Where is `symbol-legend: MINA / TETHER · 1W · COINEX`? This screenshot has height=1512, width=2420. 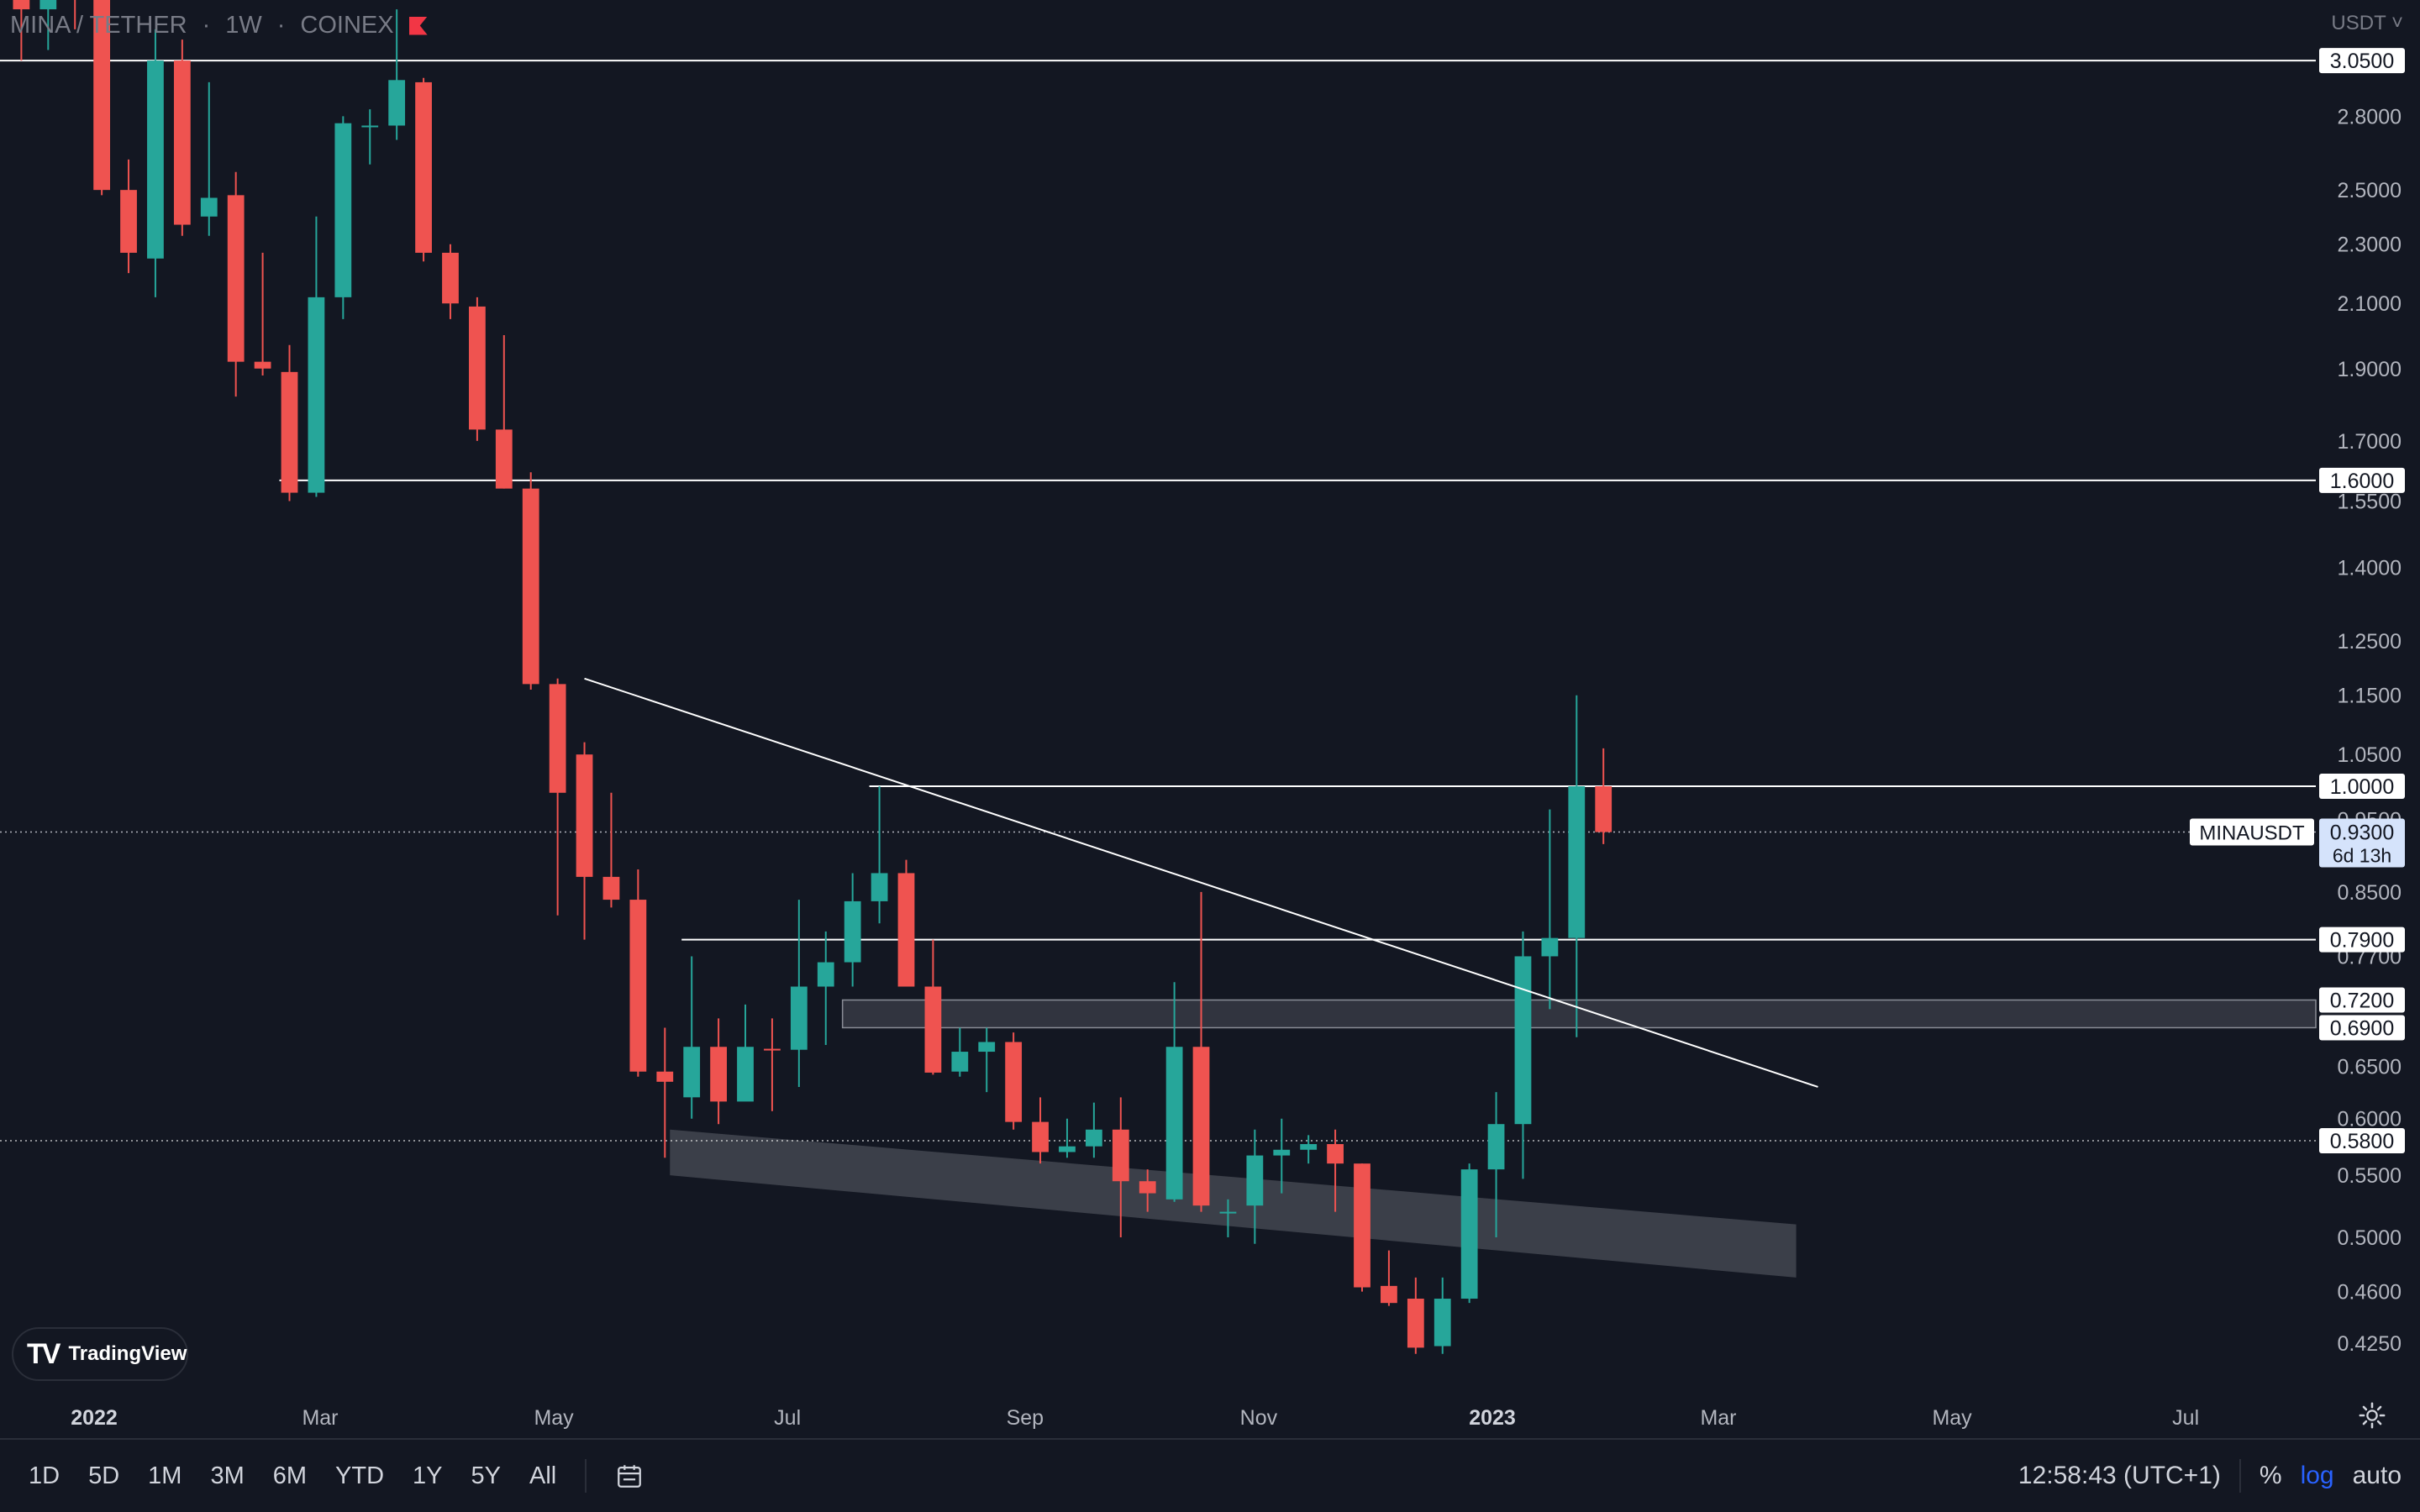 symbol-legend: MINA / TETHER · 1W · COINEX is located at coordinates (219, 25).